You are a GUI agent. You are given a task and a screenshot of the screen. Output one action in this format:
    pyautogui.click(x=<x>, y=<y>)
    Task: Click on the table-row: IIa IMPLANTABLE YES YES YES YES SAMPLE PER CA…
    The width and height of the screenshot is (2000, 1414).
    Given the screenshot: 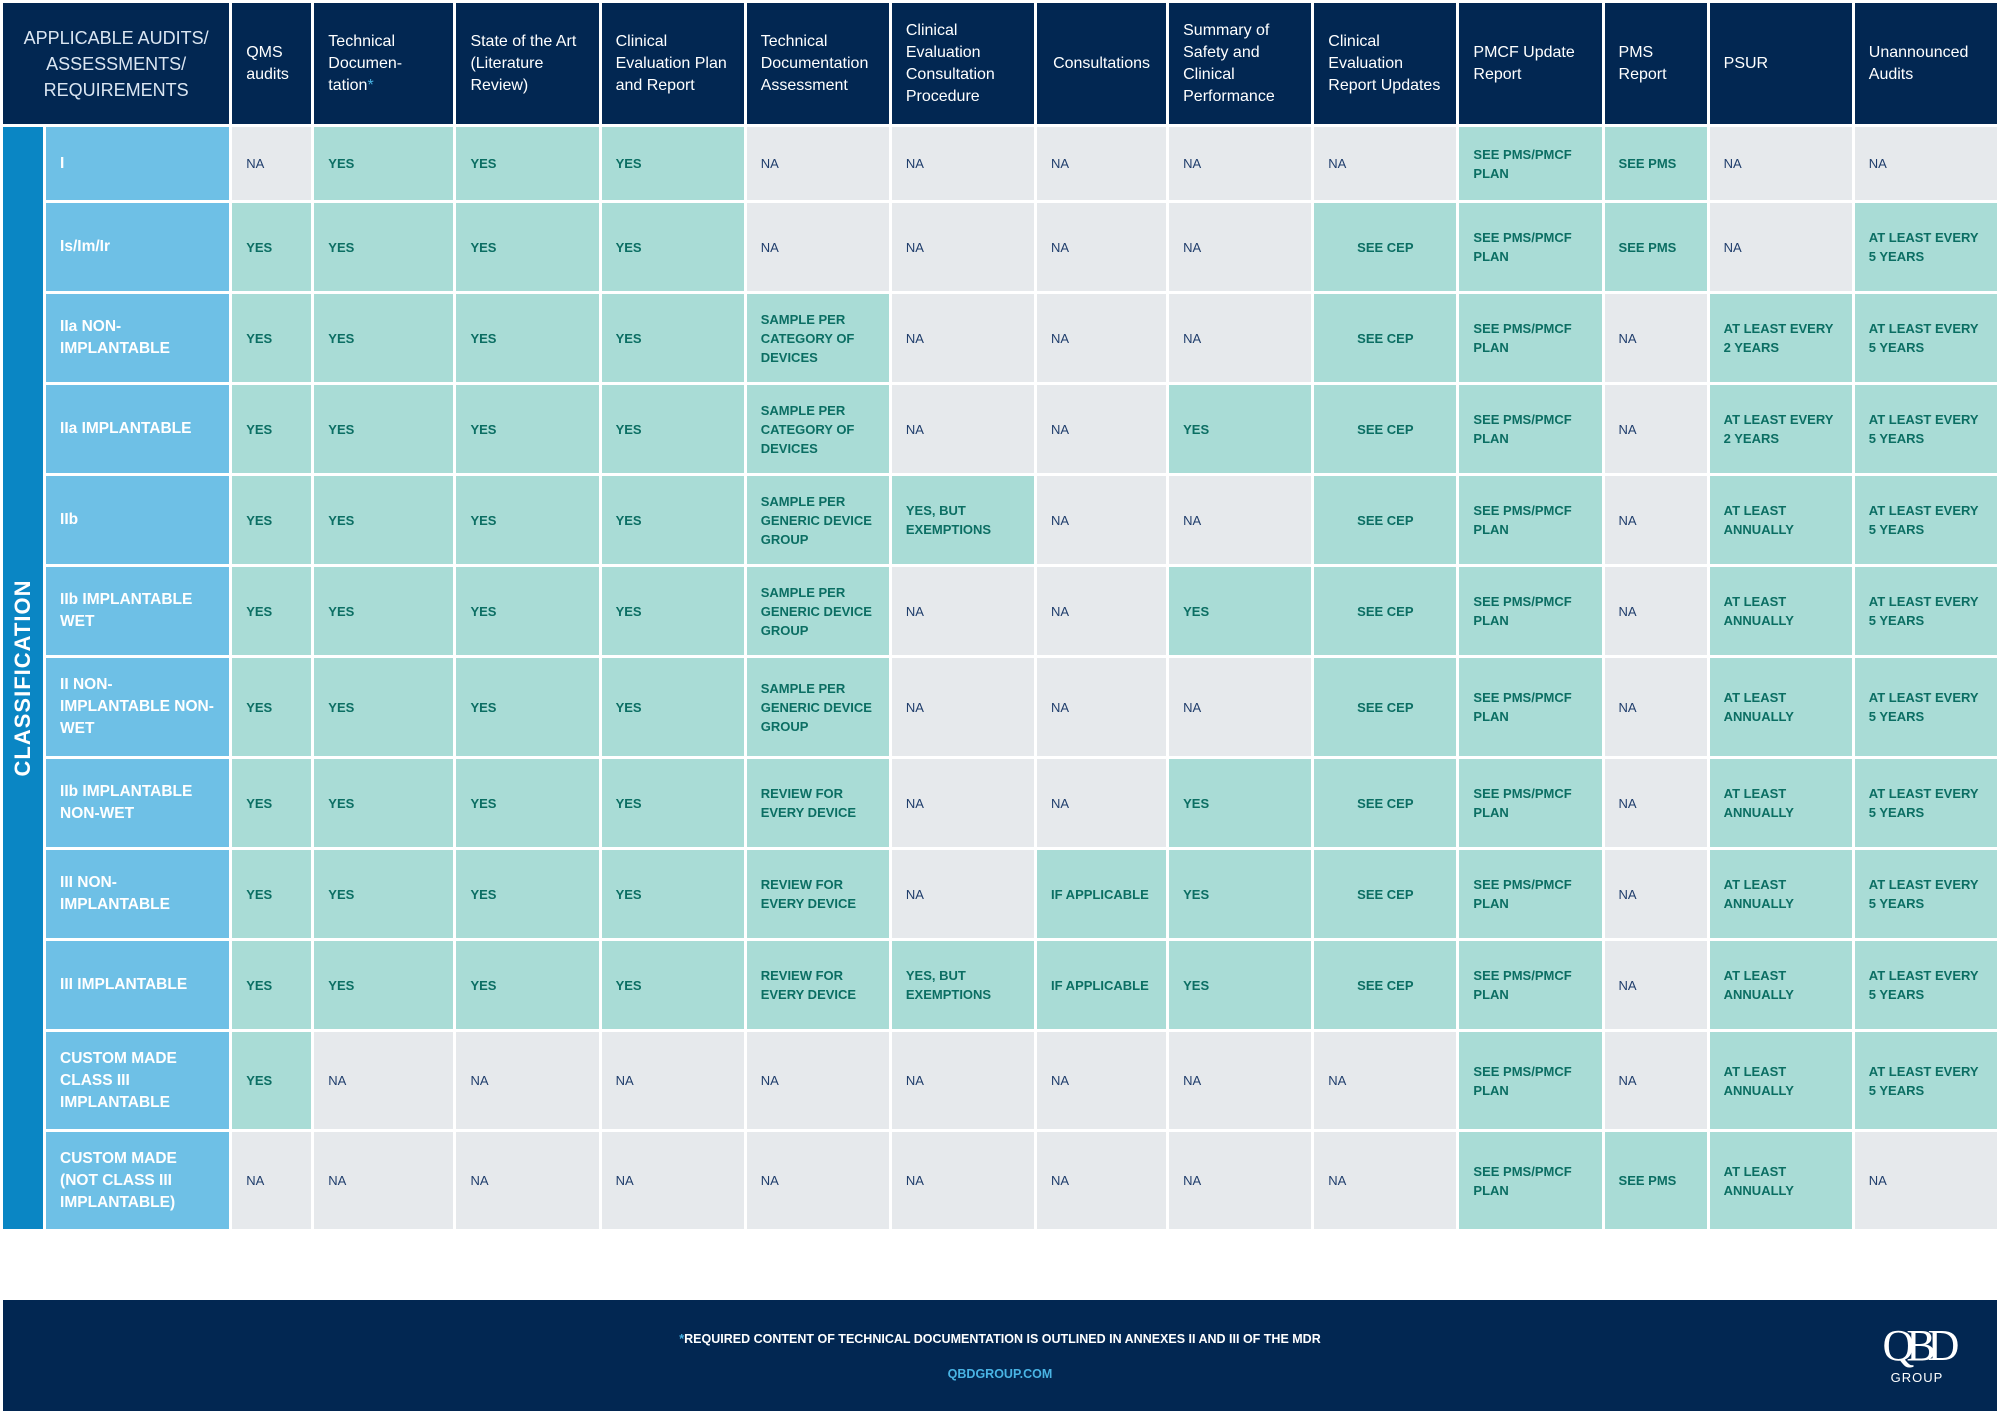 What is the action you would take?
    pyautogui.click(x=1000, y=429)
    